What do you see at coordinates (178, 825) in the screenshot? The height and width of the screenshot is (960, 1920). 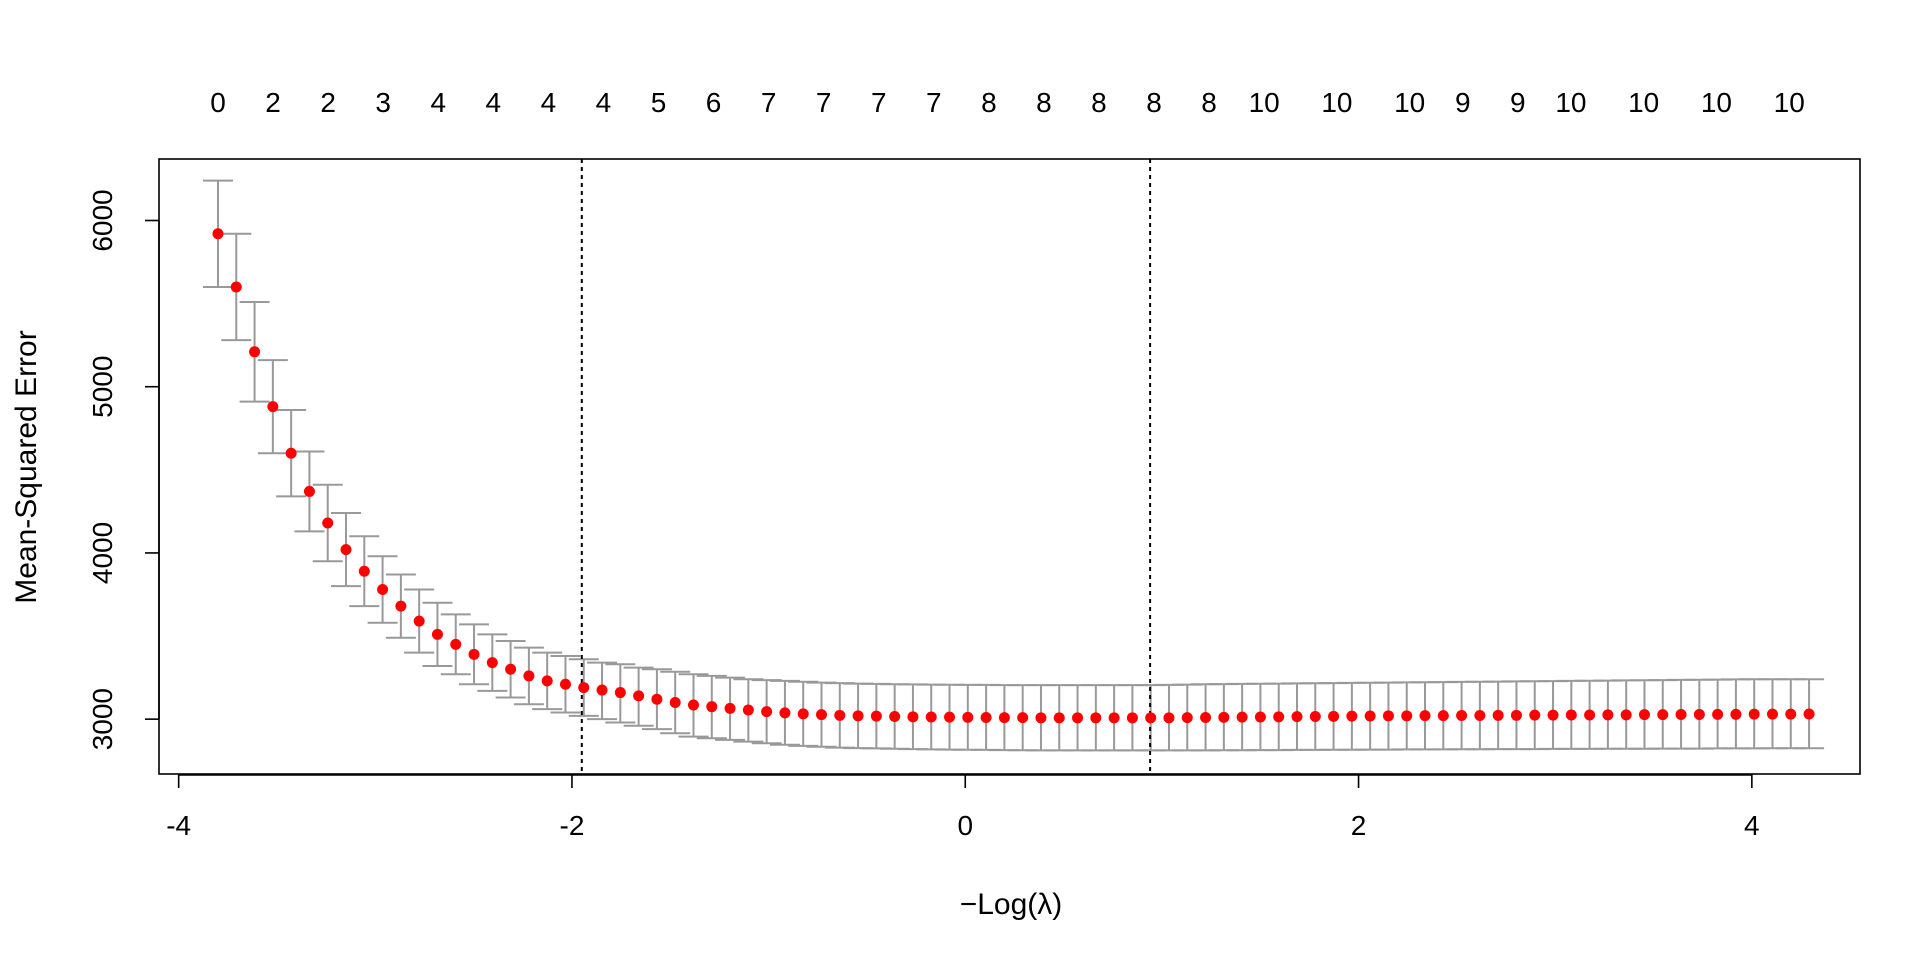 I see `x-tick-label: -4` at bounding box center [178, 825].